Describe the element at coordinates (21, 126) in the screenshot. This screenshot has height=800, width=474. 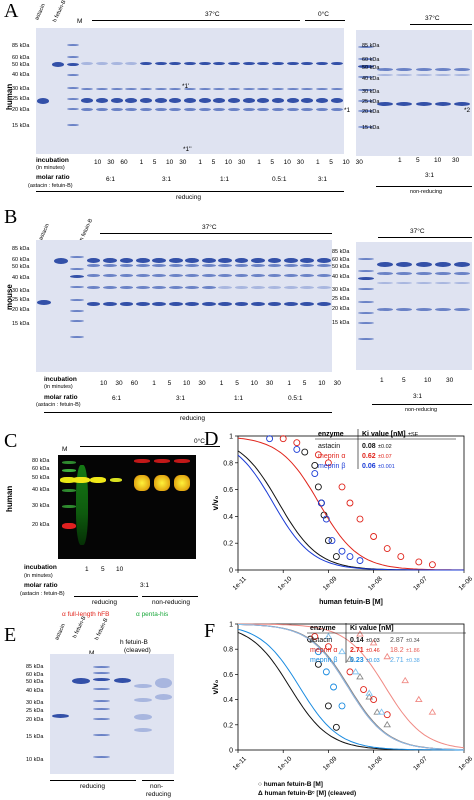
I see `marker-15-a: 15 kDa` at that location.